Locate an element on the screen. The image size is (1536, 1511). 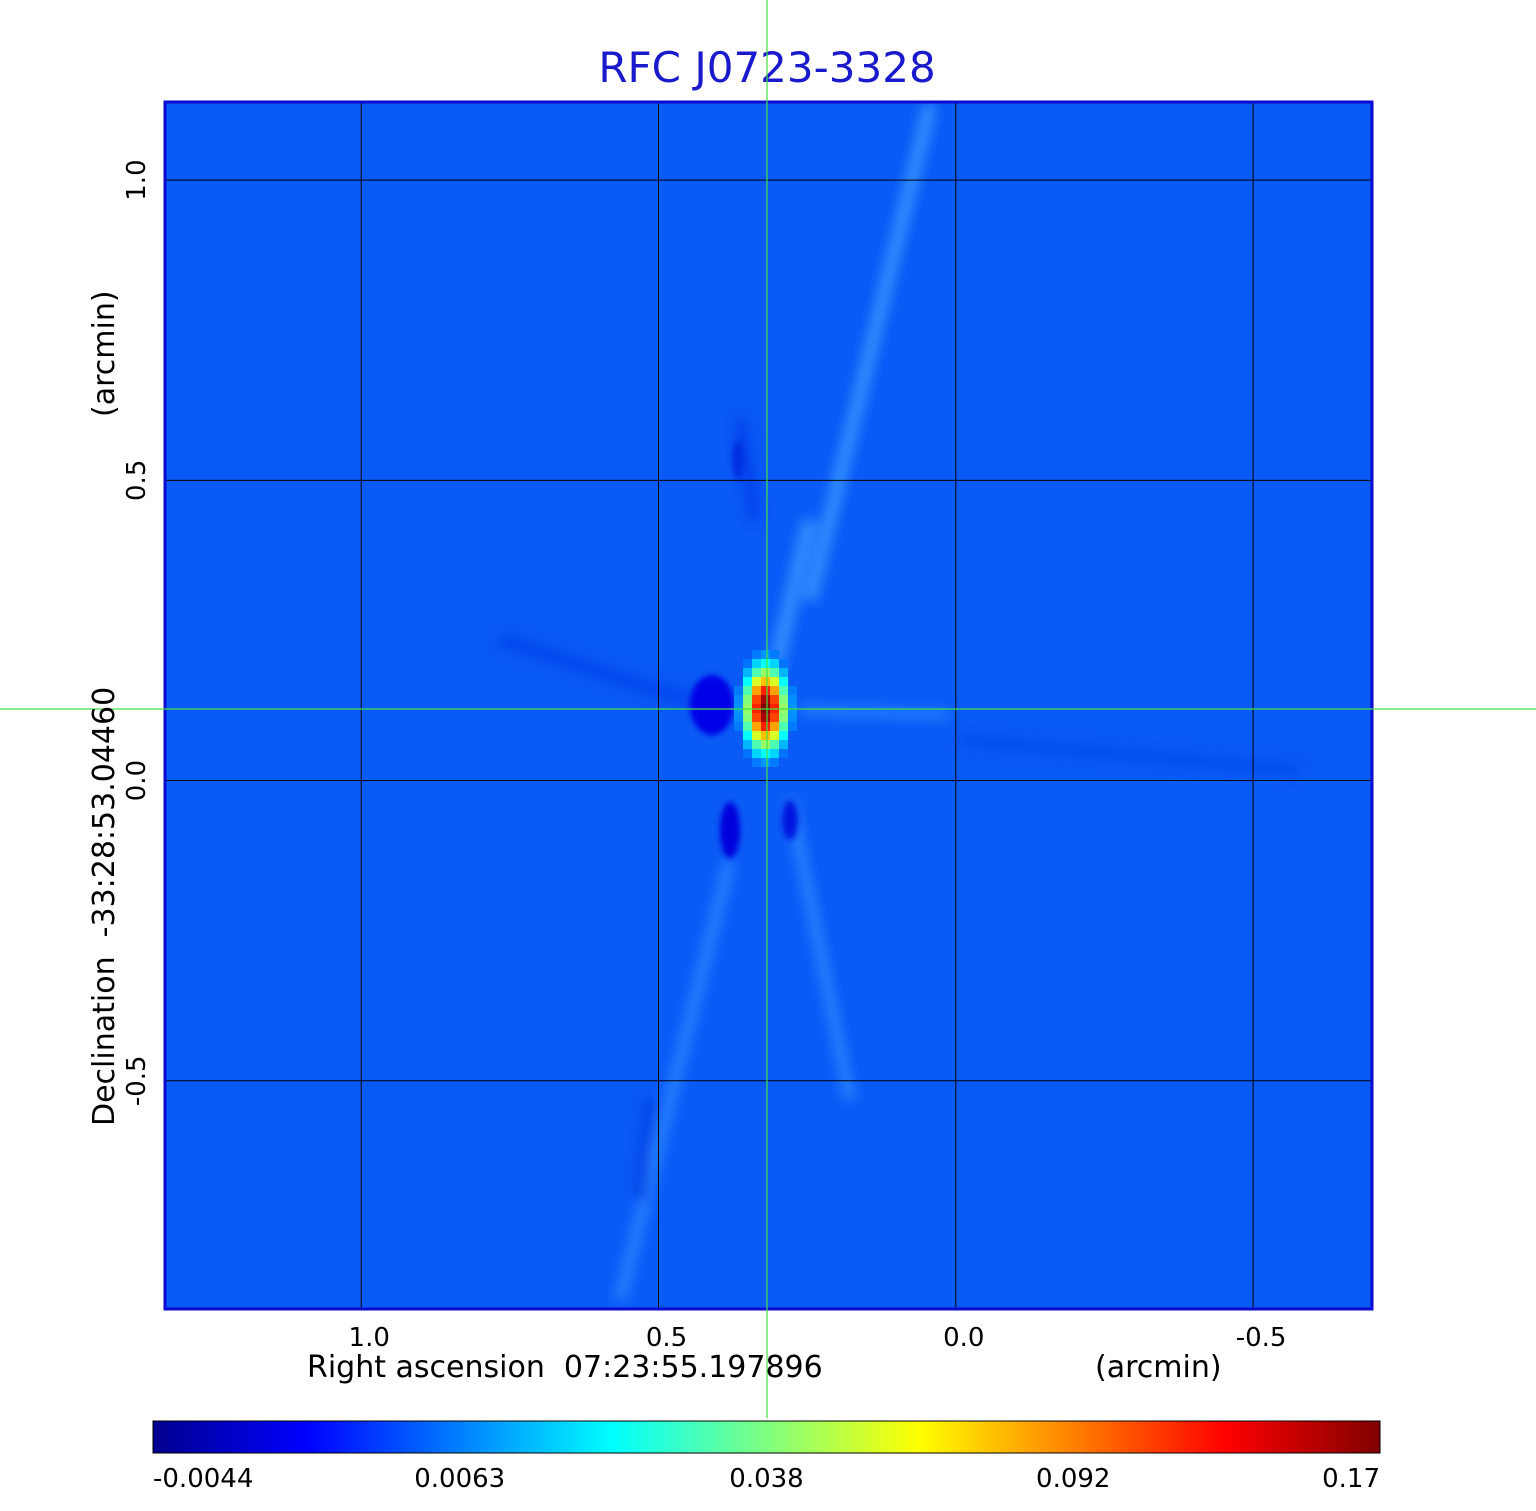
x-axis-unit: (arcmin) is located at coordinates (1158, 1367).